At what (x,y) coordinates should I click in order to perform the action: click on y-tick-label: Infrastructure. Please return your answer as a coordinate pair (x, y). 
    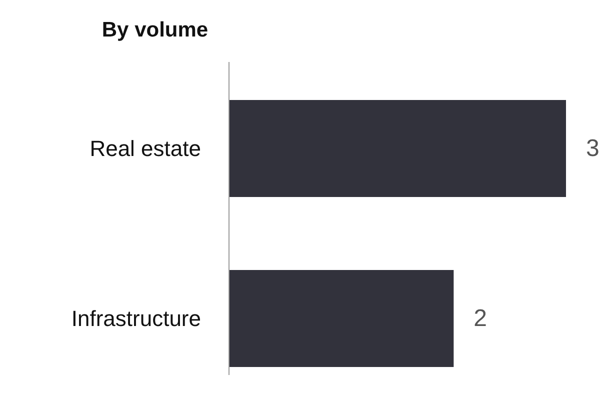
    Looking at the image, I should click on (136, 318).